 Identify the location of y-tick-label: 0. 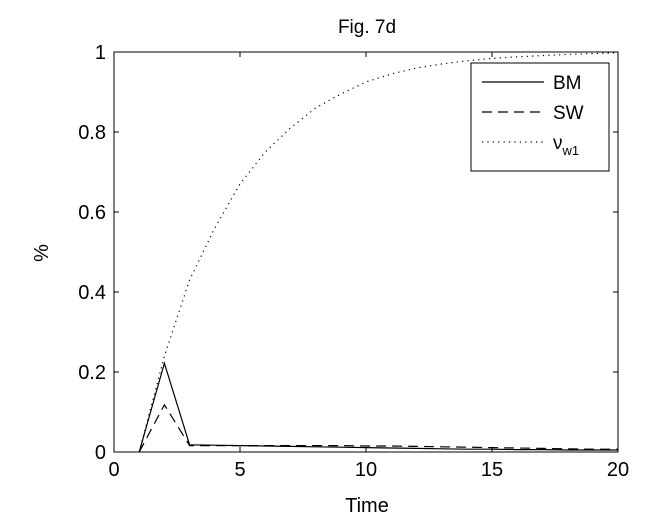
(100, 453).